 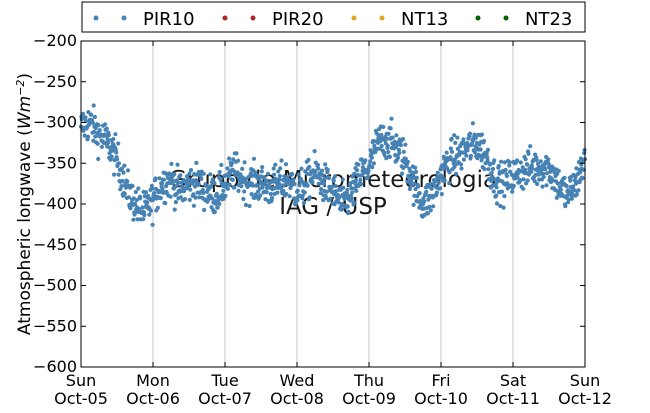 What do you see at coordinates (441, 398) in the screenshot?
I see `x-tick-label-date: Oct-10` at bounding box center [441, 398].